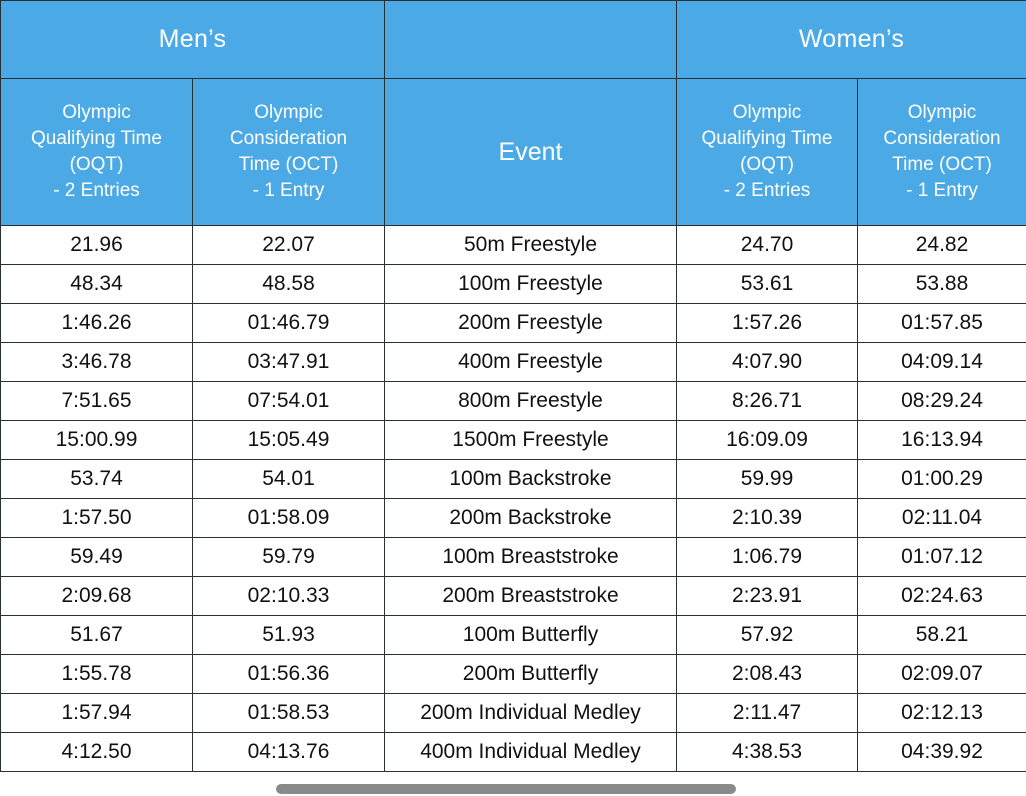 The width and height of the screenshot is (1026, 796). What do you see at coordinates (288, 479) in the screenshot?
I see `mens-oct-cell: 54.01` at bounding box center [288, 479].